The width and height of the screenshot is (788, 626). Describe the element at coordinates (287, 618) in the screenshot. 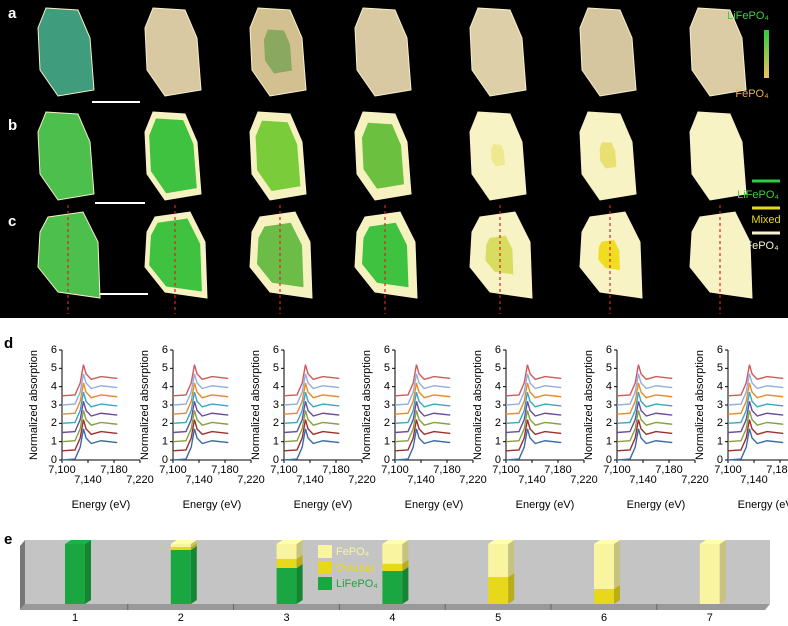

I see `x-tick-label: 3` at that location.